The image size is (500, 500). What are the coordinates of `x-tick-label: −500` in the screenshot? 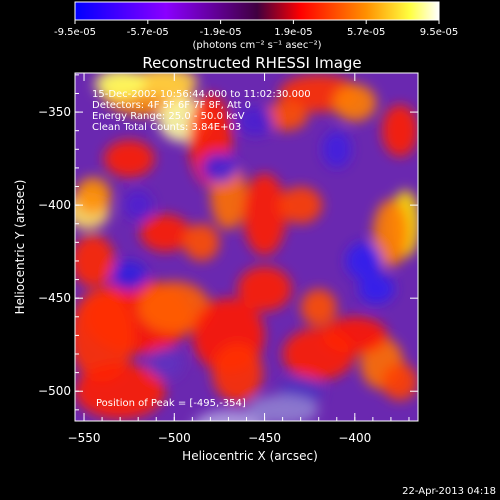 It's located at (174, 438).